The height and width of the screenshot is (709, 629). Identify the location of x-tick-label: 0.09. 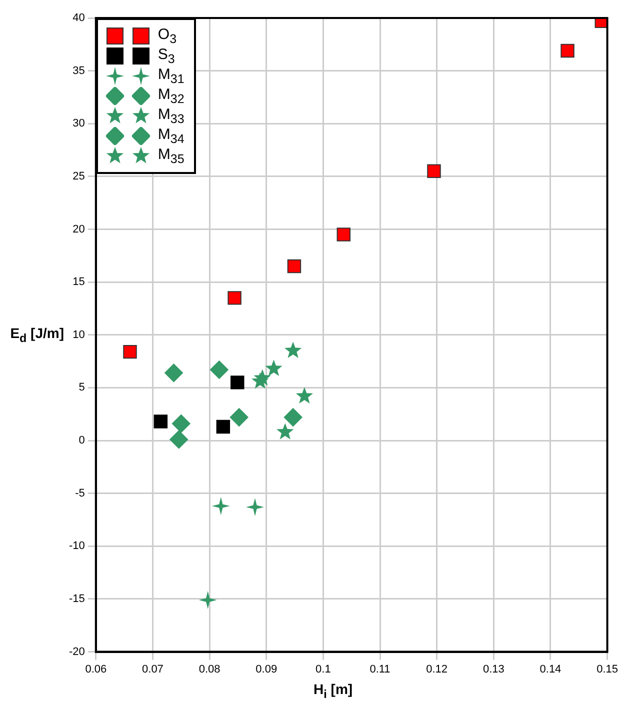
(267, 669).